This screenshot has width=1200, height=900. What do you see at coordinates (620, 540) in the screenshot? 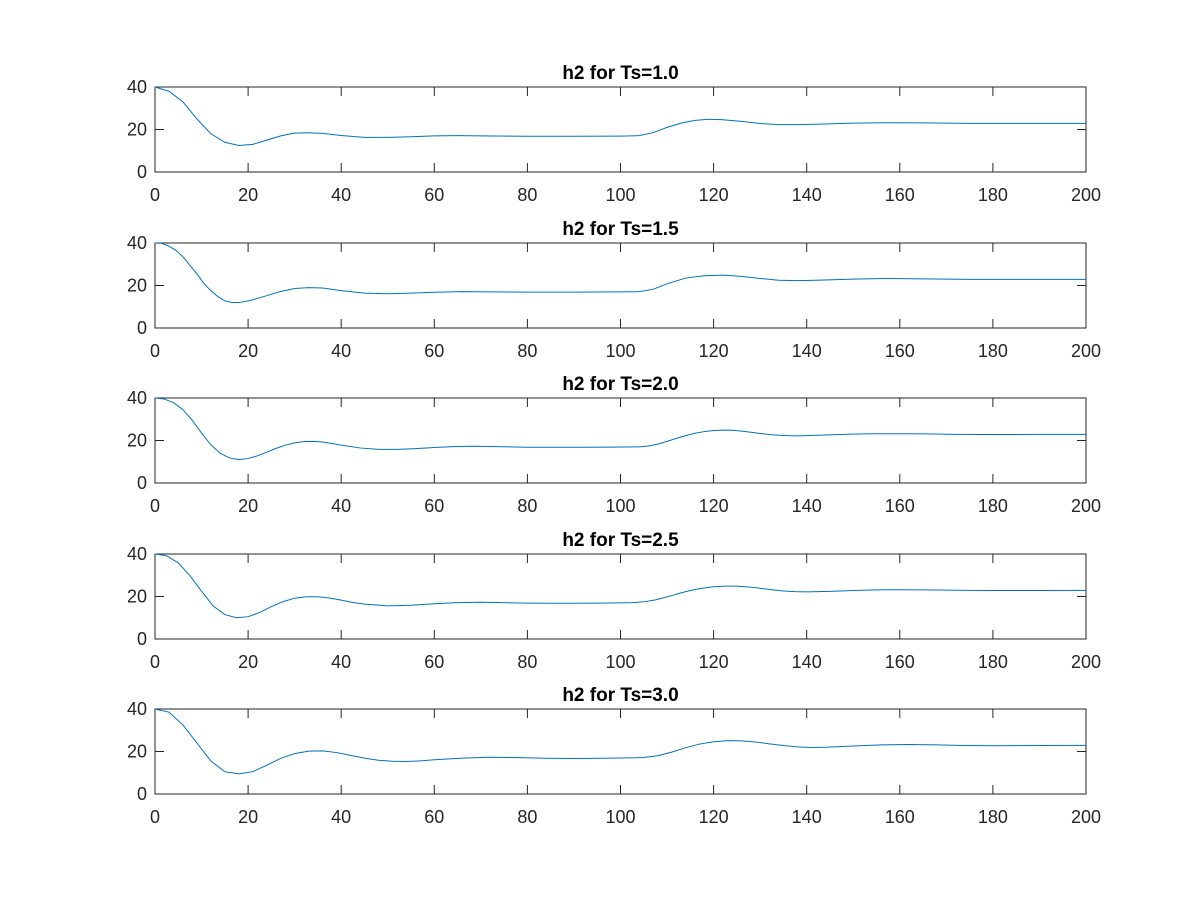
I see `subplot-title: h2 for Ts=2.5` at bounding box center [620, 540].